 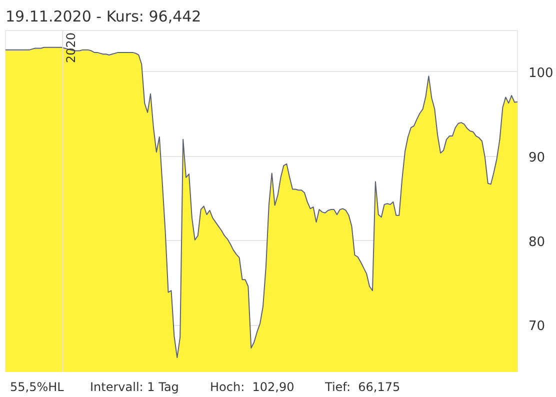 What do you see at coordinates (537, 242) in the screenshot?
I see `y-tick-label: 80` at bounding box center [537, 242].